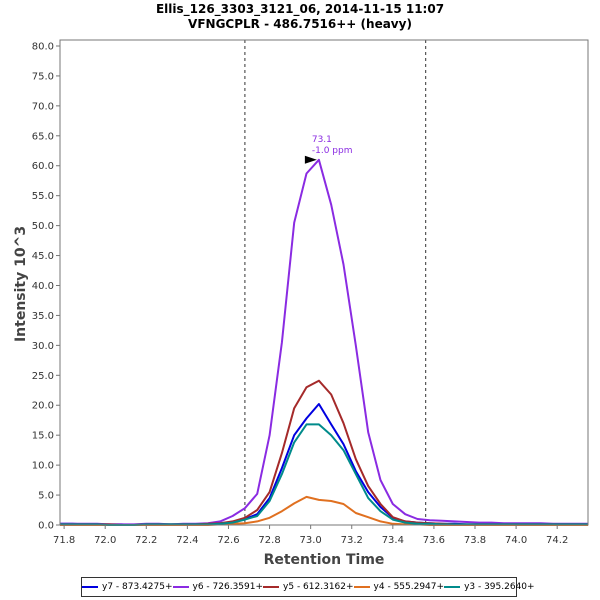 The width and height of the screenshot is (600, 600). I want to click on peak-marker-arrow, so click(310, 159).